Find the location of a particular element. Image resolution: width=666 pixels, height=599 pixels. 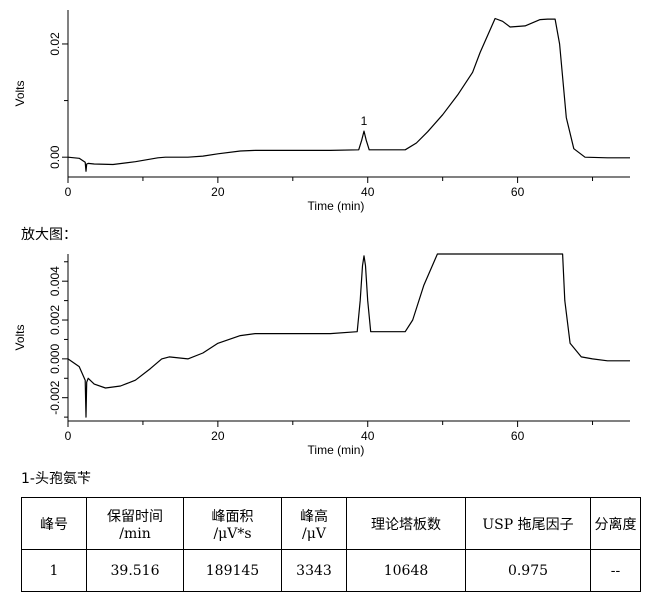

header-cell-peak-height: 峰高 /μV is located at coordinates (314, 523).